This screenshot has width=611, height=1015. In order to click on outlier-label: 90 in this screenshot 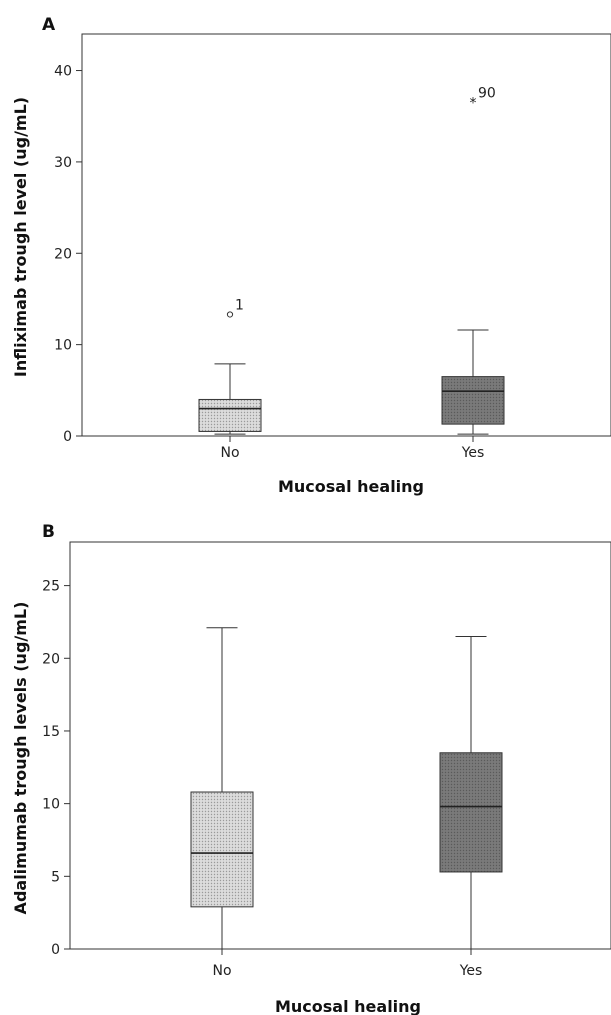, I will do `click(487, 94)`.